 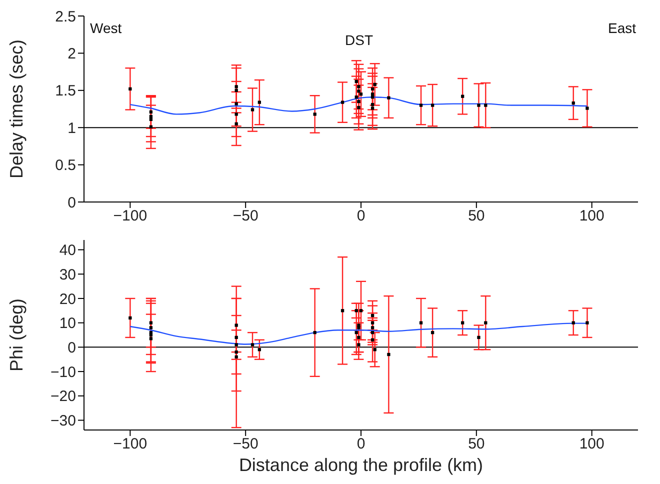 What do you see at coordinates (72, 128) in the screenshot?
I see `y-tick-label: 1` at bounding box center [72, 128].